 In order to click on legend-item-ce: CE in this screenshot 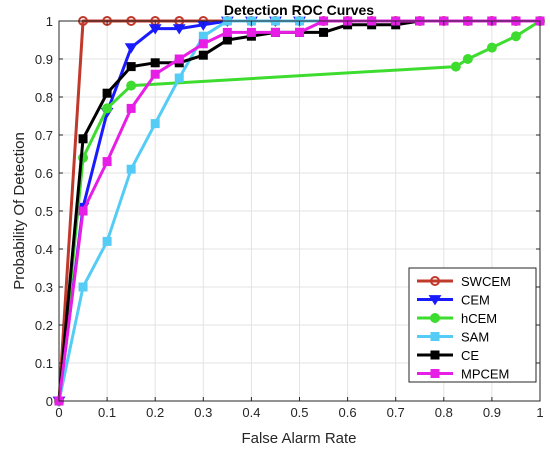, I will do `click(448, 355)`.